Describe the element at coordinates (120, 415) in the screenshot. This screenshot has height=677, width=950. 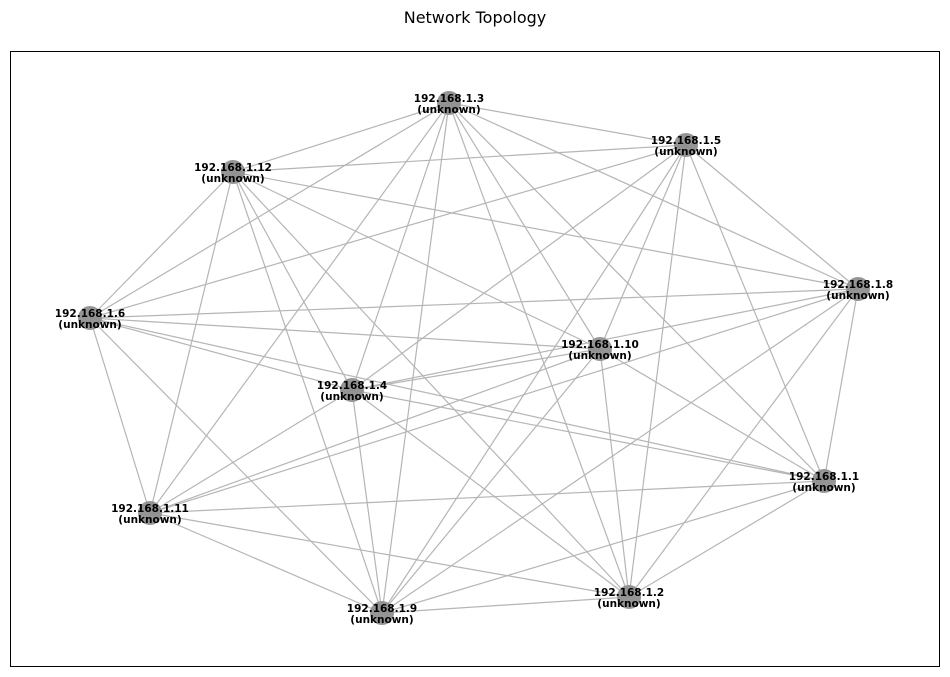
I see `edge-192.168.1.6-192.168.1.11` at that location.